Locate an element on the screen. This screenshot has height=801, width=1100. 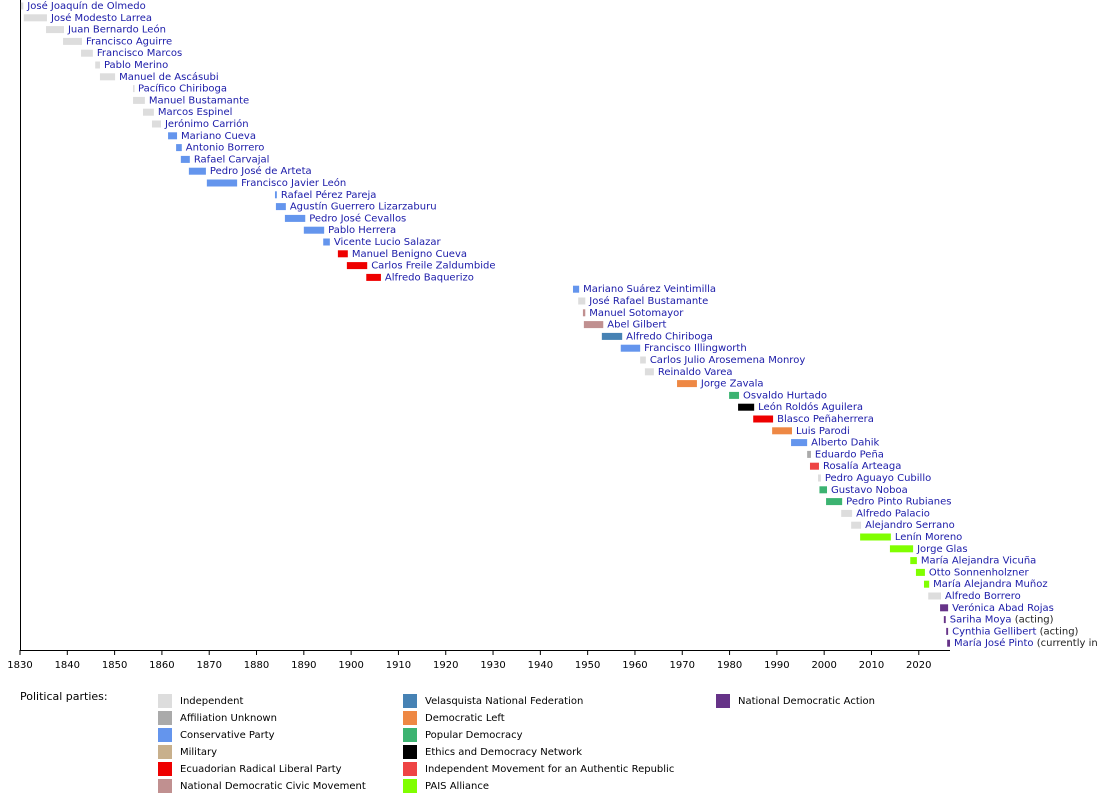
president-label: Pablo Herrera is located at coordinates (362, 230).